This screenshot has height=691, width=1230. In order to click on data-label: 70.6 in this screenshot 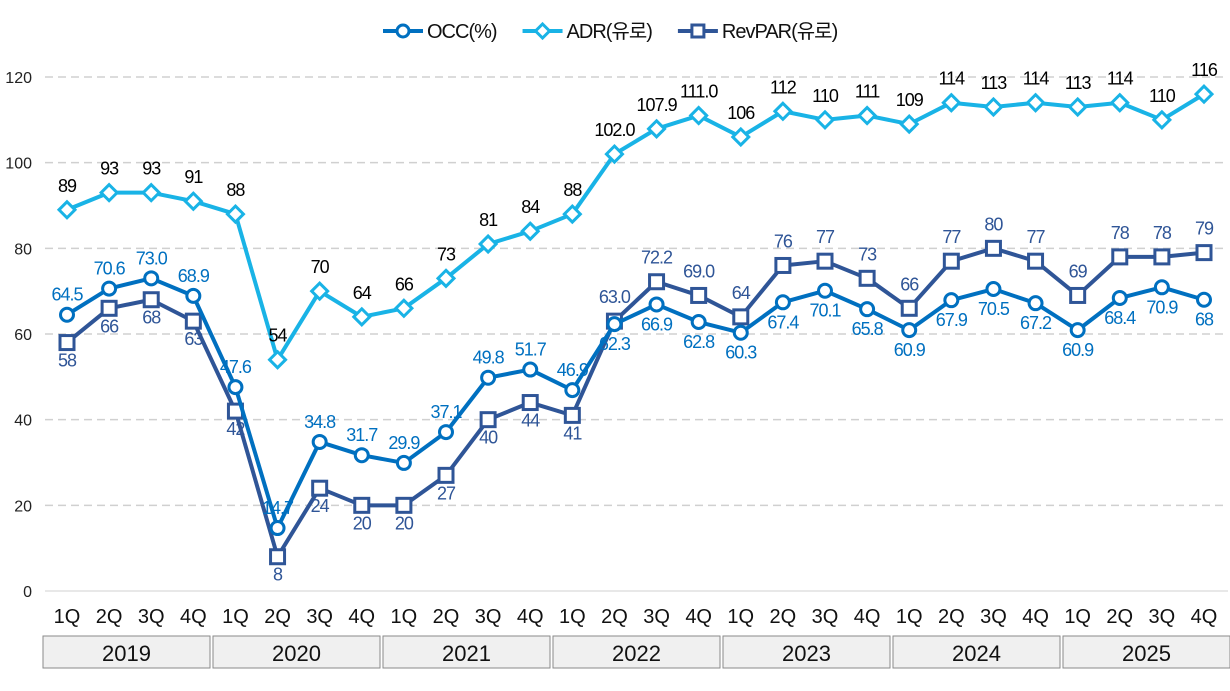, I will do `click(110, 269)`.